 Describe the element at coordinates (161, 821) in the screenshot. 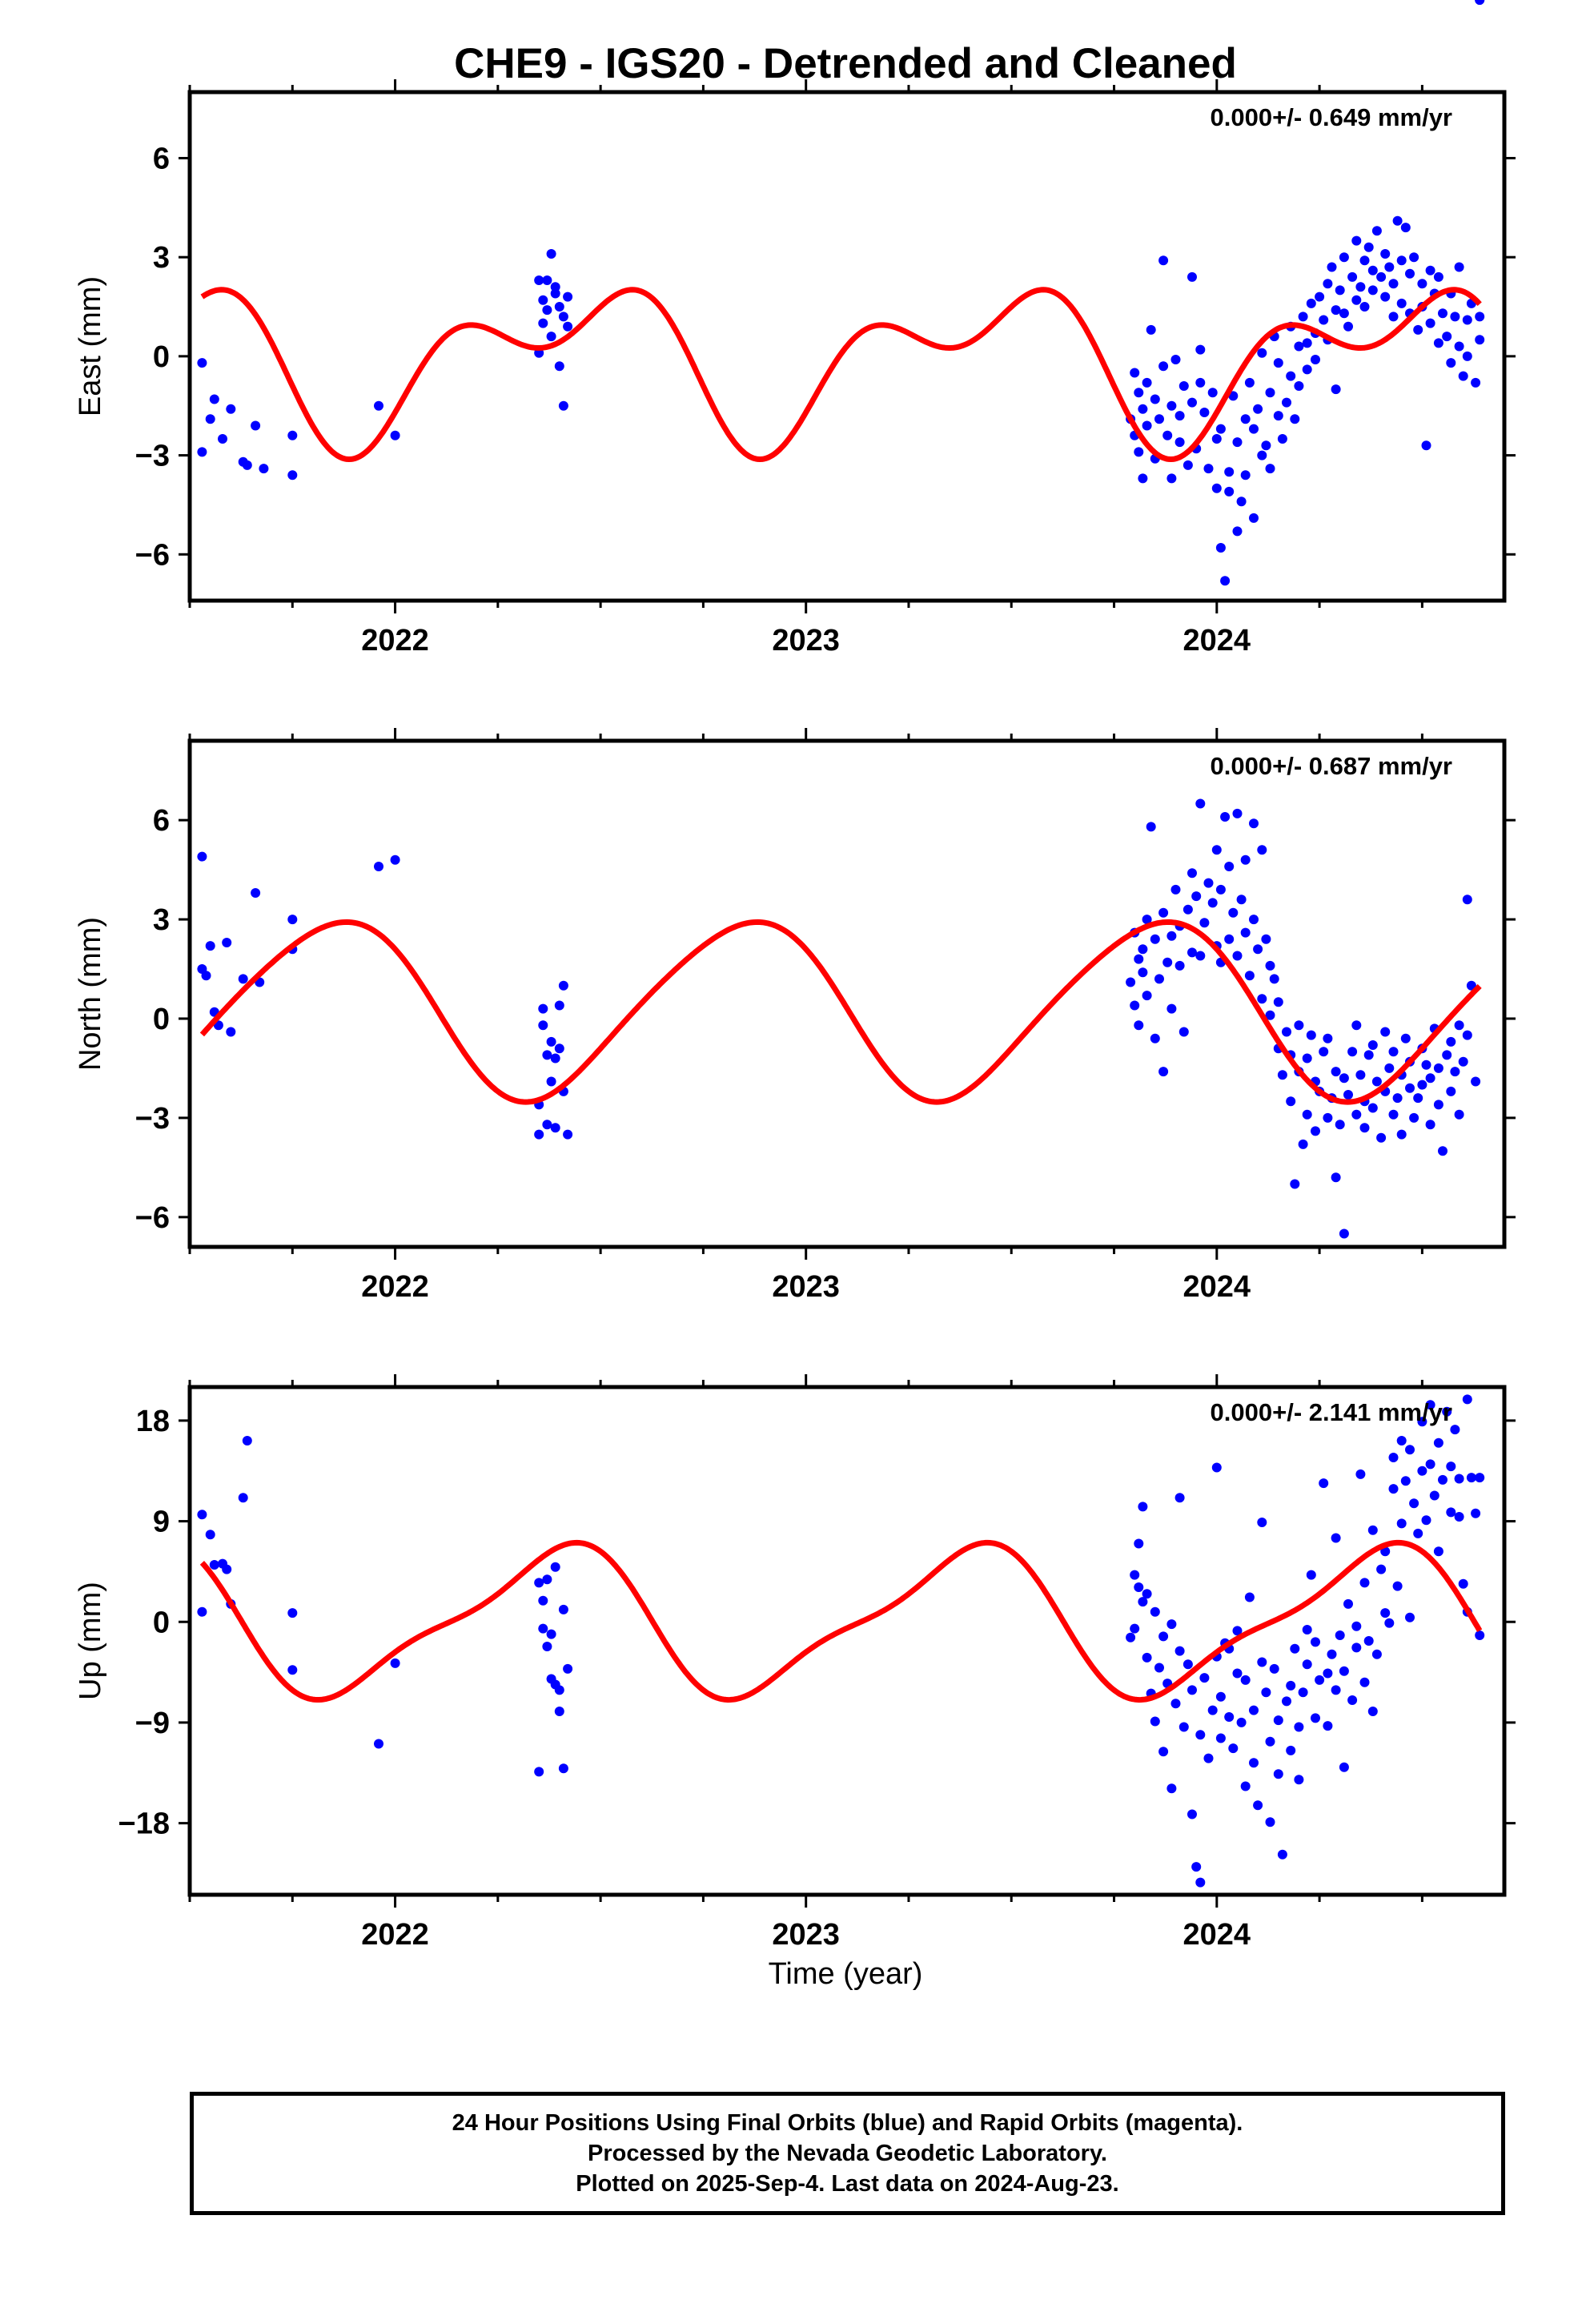

I see `y-tick-label: 6` at that location.